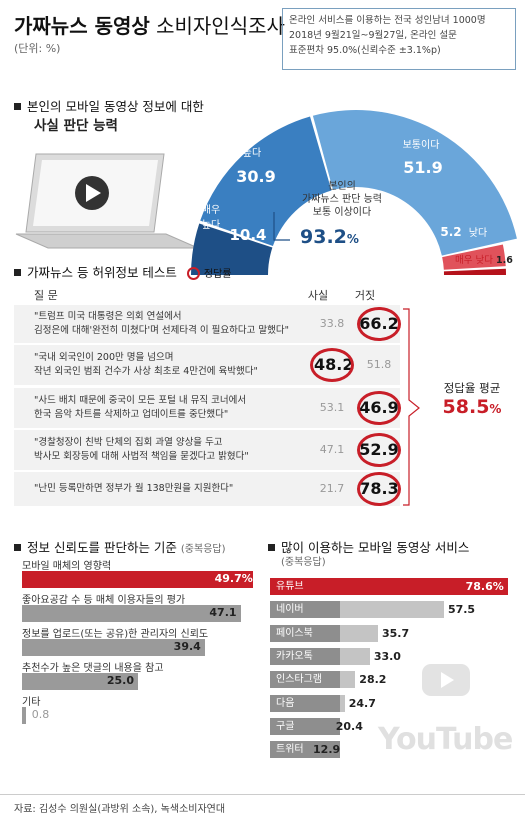  I want to click on bar-value: 78.6%, so click(484, 586).